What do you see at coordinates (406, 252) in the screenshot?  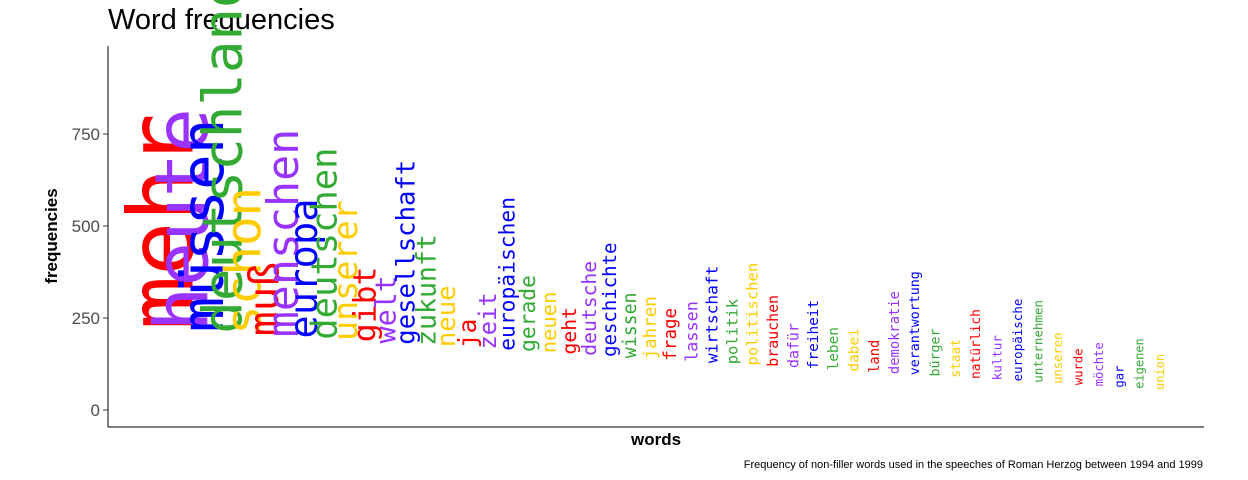 I see `word-mark-gesellschaft: gesellschaft` at bounding box center [406, 252].